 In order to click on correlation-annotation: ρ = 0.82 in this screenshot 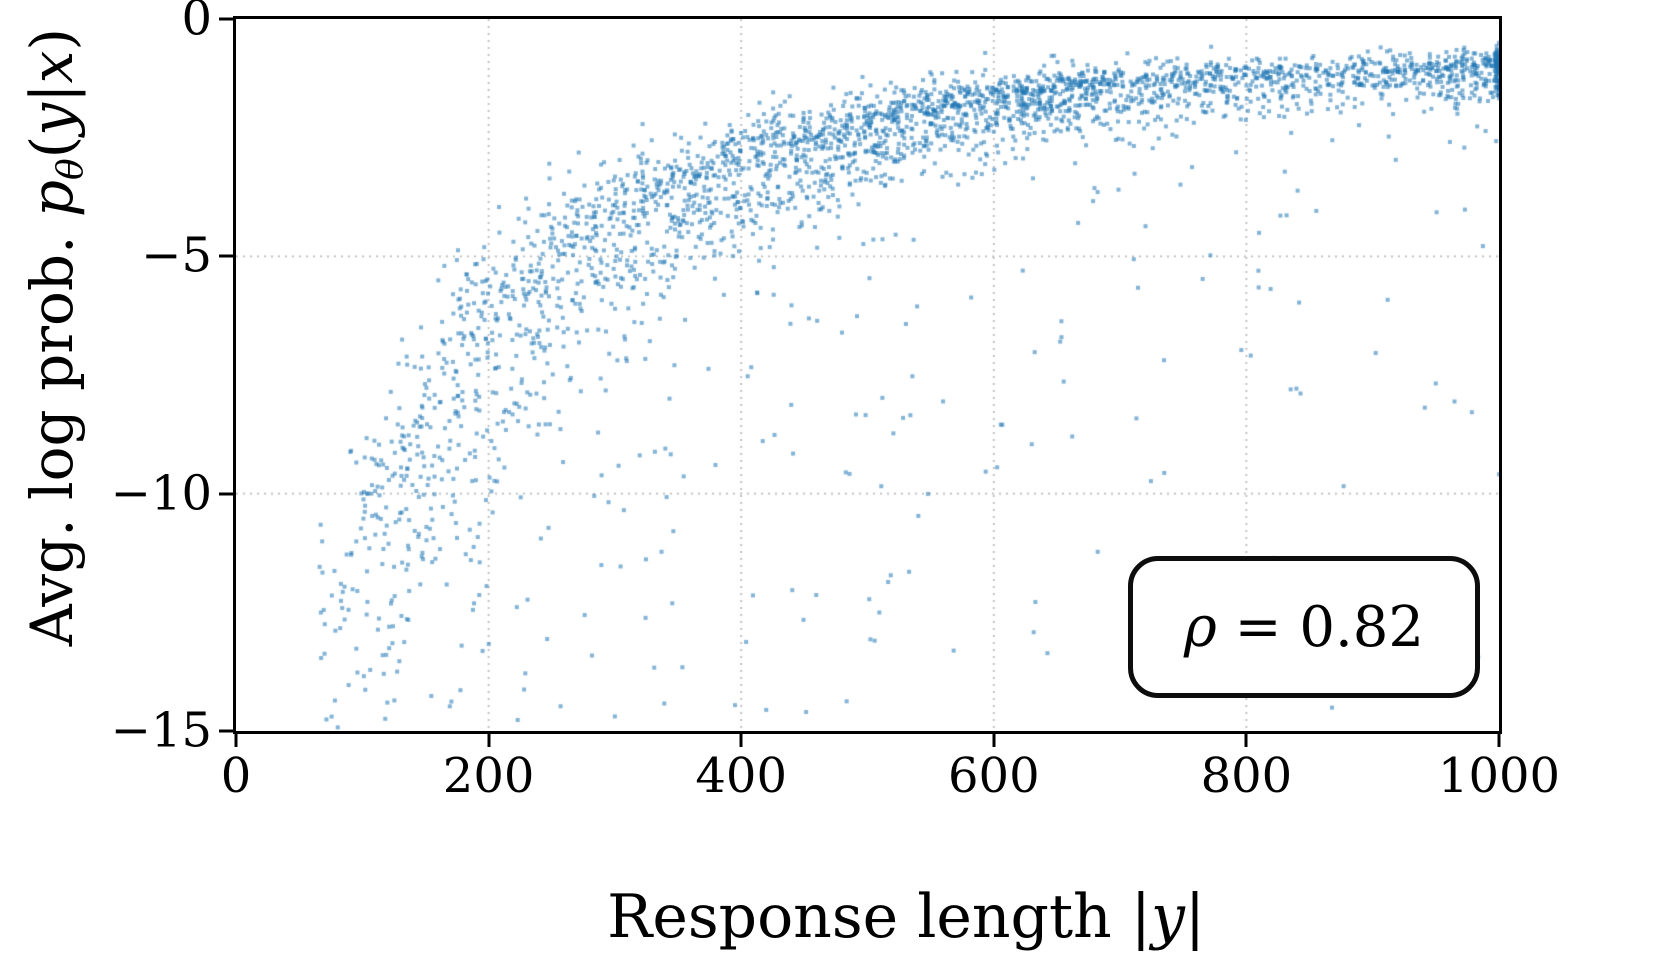, I will do `click(1304, 627)`.